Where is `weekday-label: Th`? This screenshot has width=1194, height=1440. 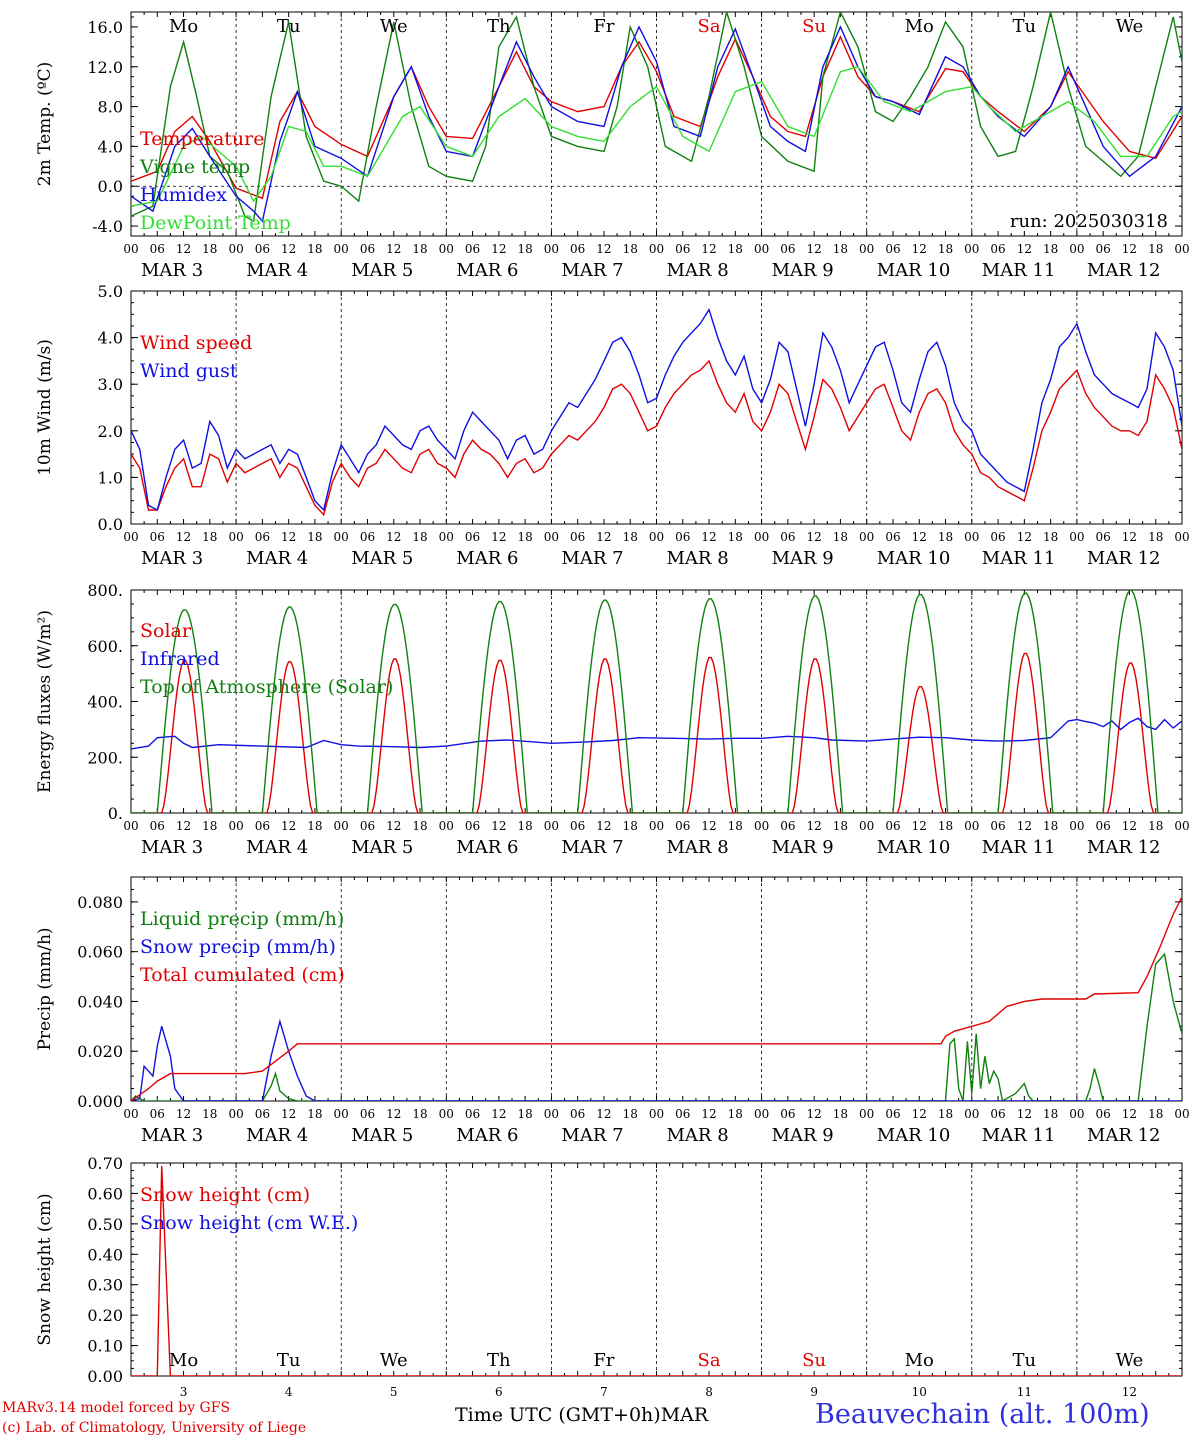
weekday-label: Th is located at coordinates (499, 1360).